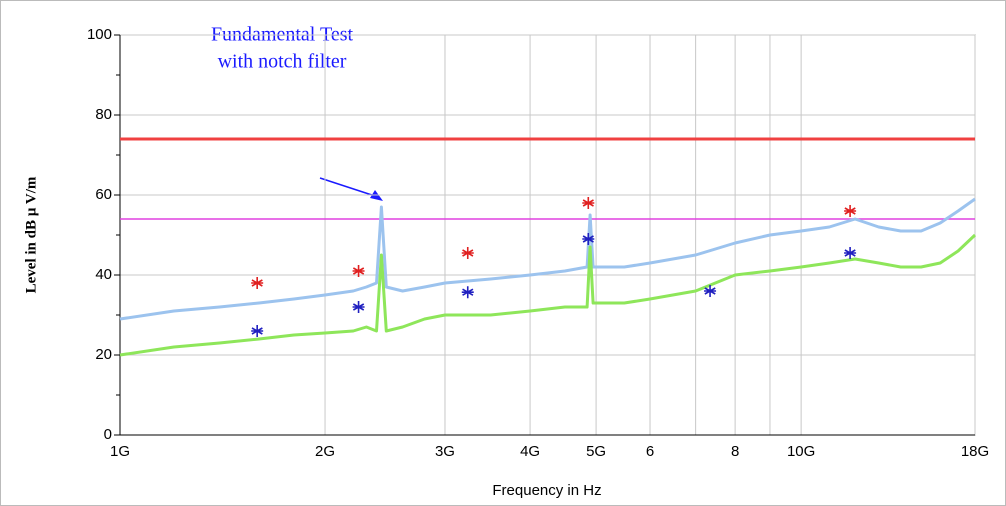  Describe the element at coordinates (349, 187) in the screenshot. I see `annotation-arrow` at that location.